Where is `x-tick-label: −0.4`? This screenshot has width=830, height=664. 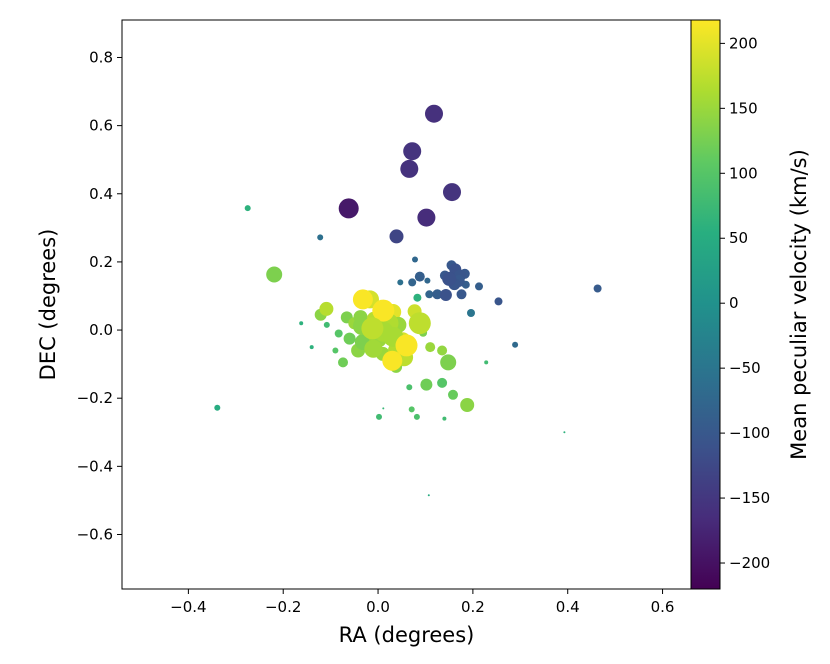 x-tick-label: −0.4 is located at coordinates (188, 607).